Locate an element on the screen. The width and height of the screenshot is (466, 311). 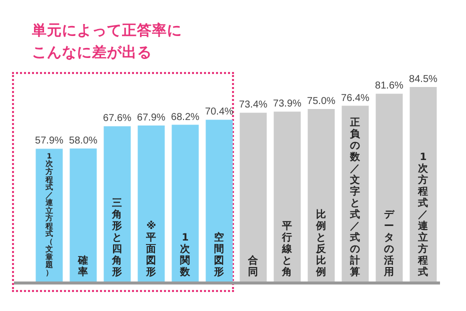
data-label: 67.9% is located at coordinates (151, 118).